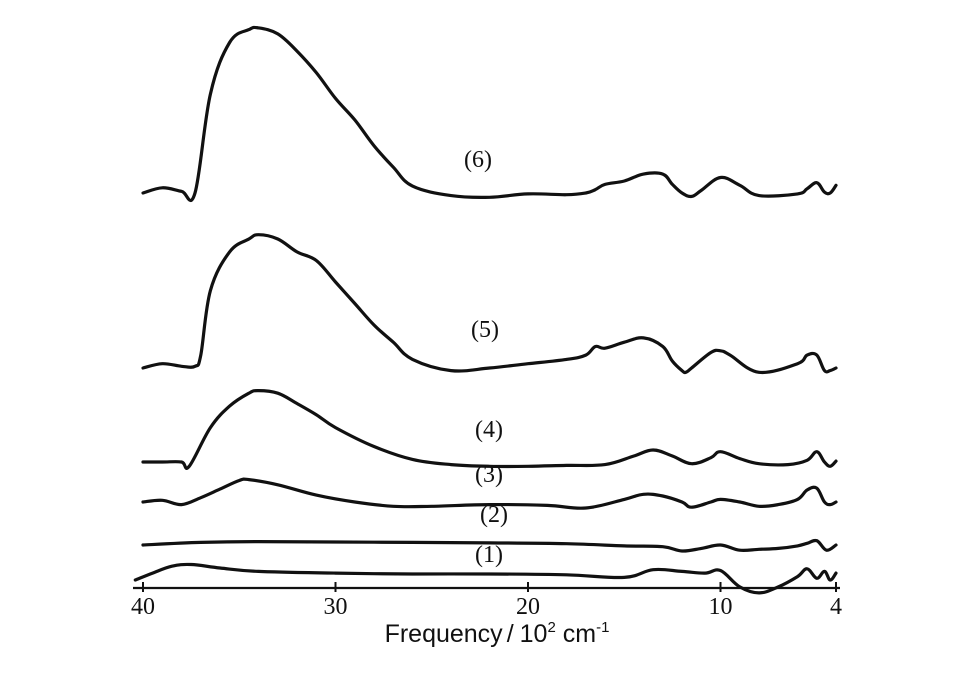  I want to click on x-tick-label-20: 20, so click(528, 607).